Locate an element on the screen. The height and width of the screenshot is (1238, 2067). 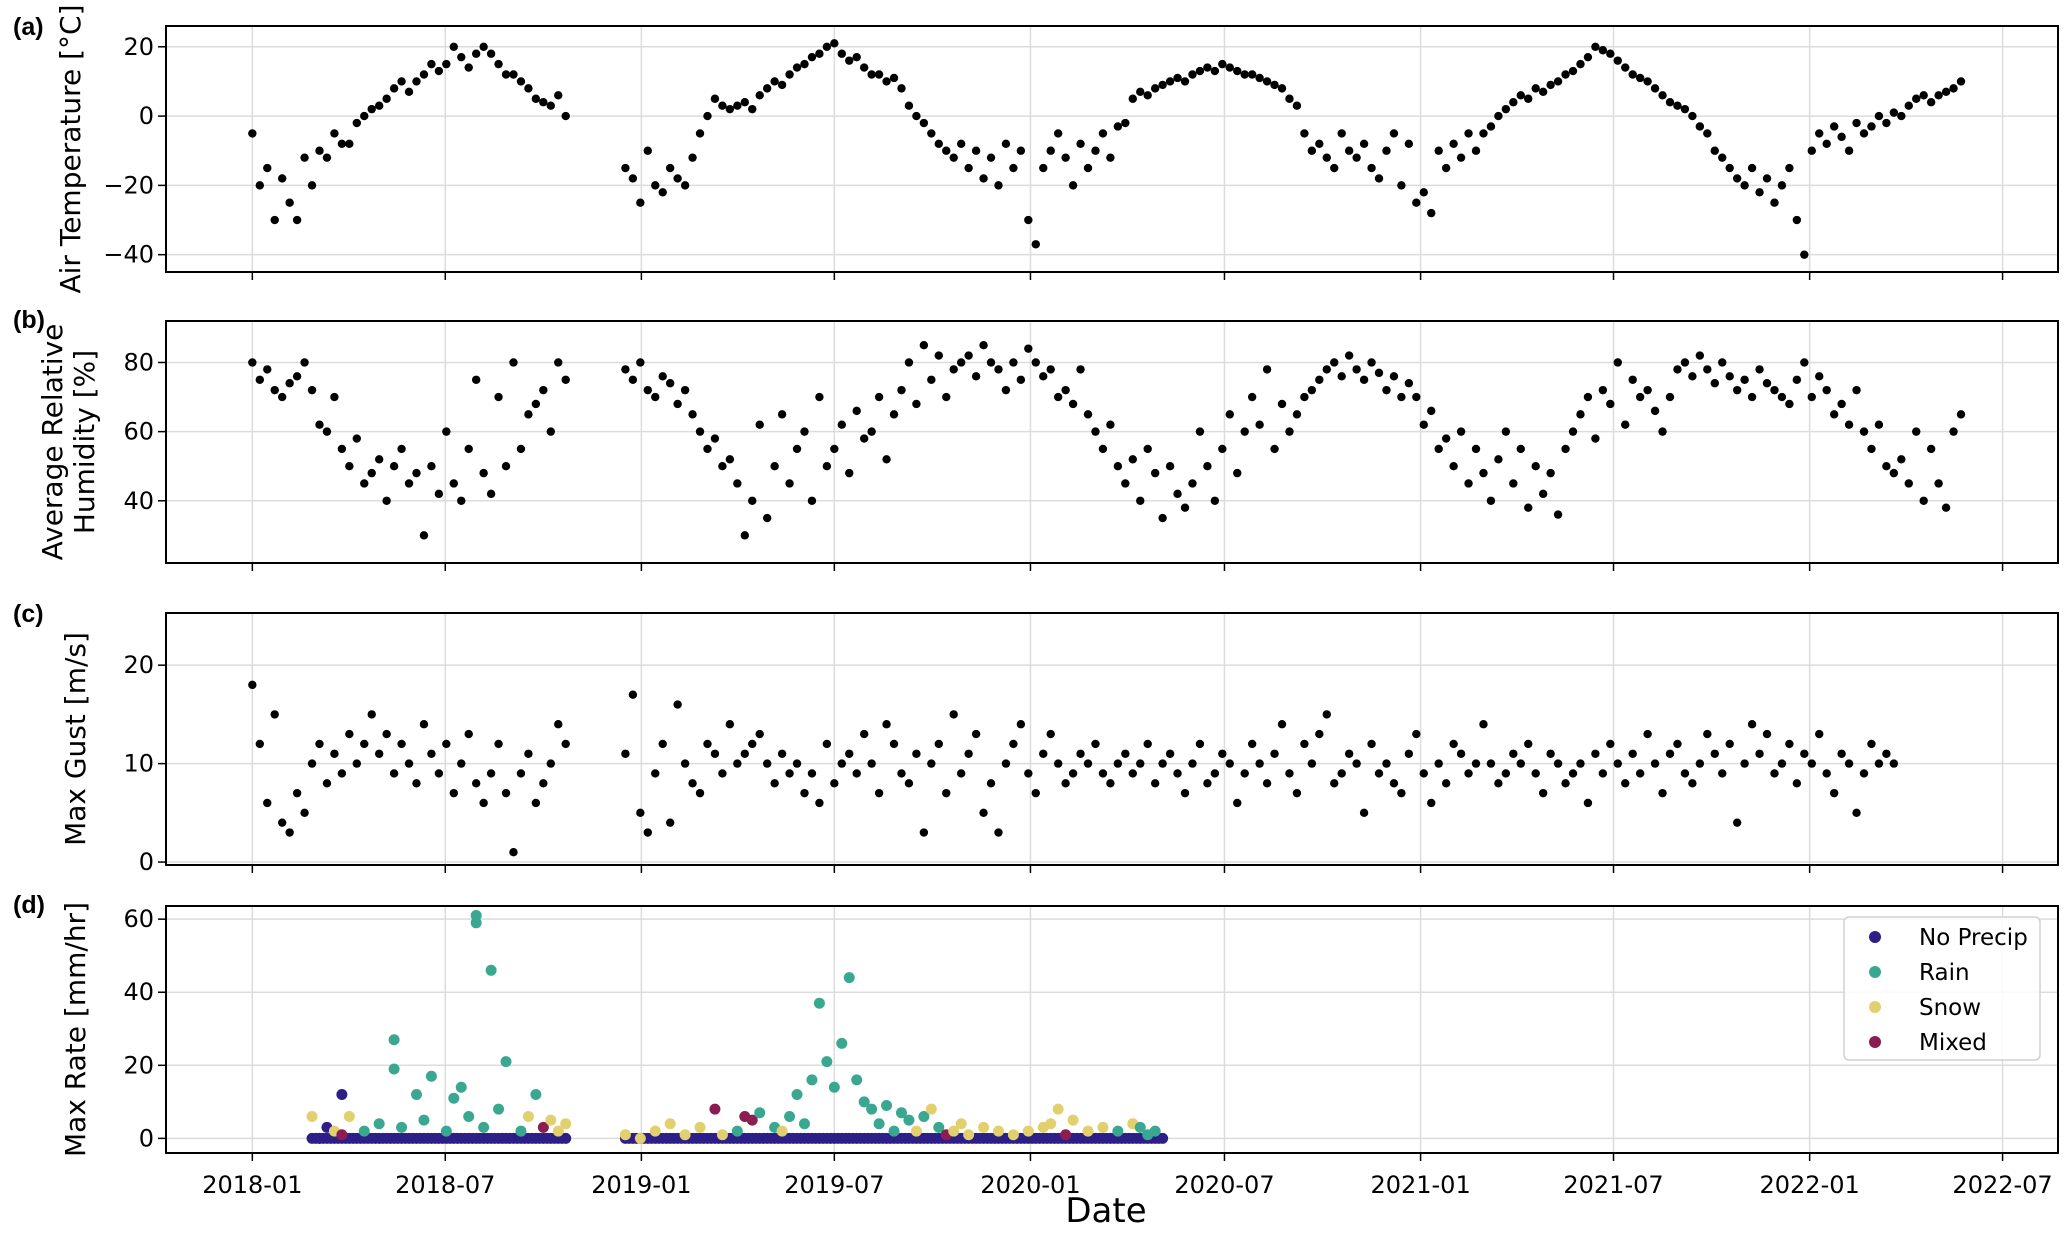
panel-label: (b) is located at coordinates (29, 320).